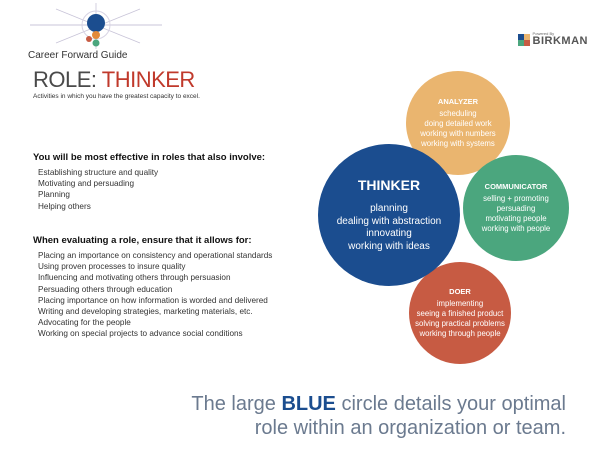 Image resolution: width=603 pixels, height=467 pixels. What do you see at coordinates (460, 333) in the screenshot?
I see `doer-item: working through people` at bounding box center [460, 333].